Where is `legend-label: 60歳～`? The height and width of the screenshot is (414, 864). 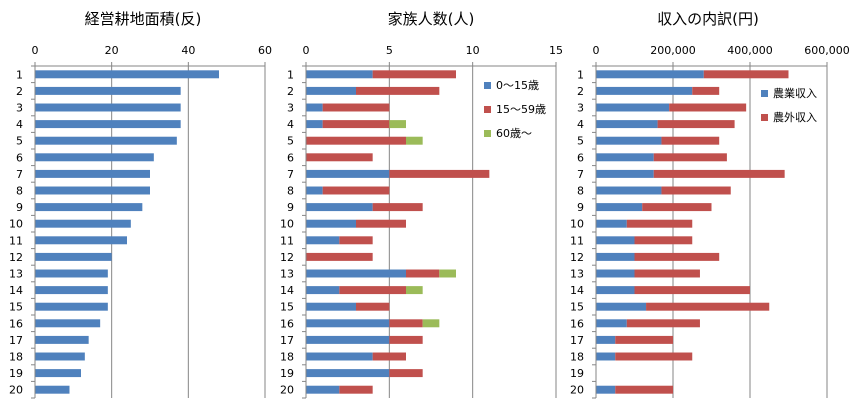 legend-label: 60歳～ is located at coordinates (514, 133).